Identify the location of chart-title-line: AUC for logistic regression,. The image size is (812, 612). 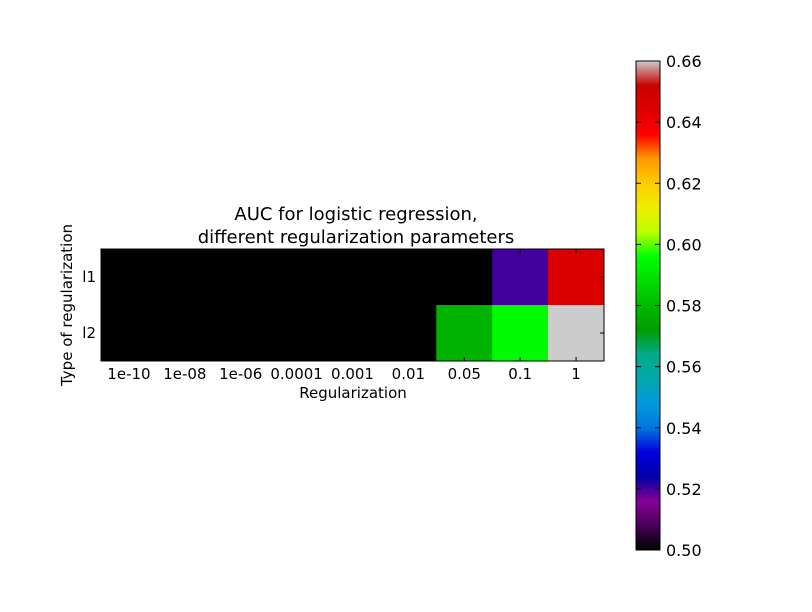
(355, 214).